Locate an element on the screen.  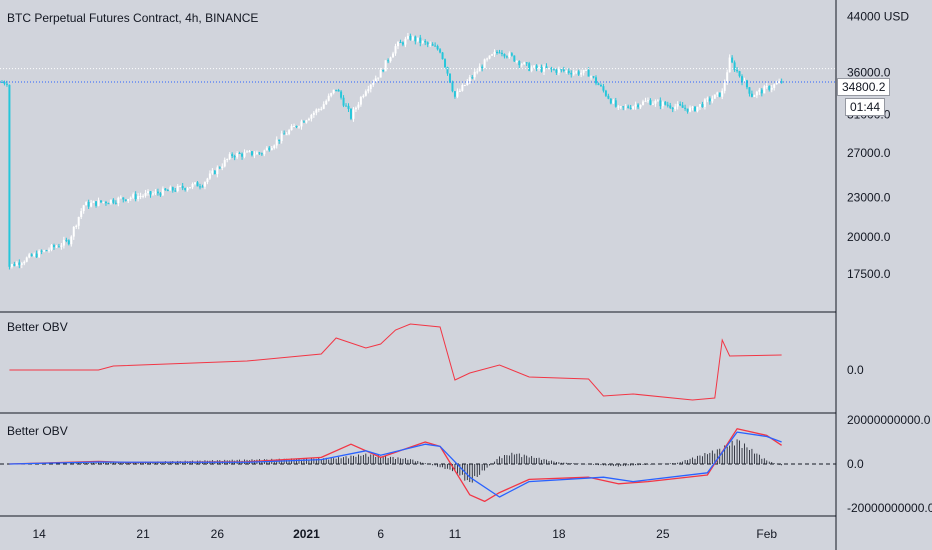
price-axis-tick: 20000.0 is located at coordinates (869, 237).